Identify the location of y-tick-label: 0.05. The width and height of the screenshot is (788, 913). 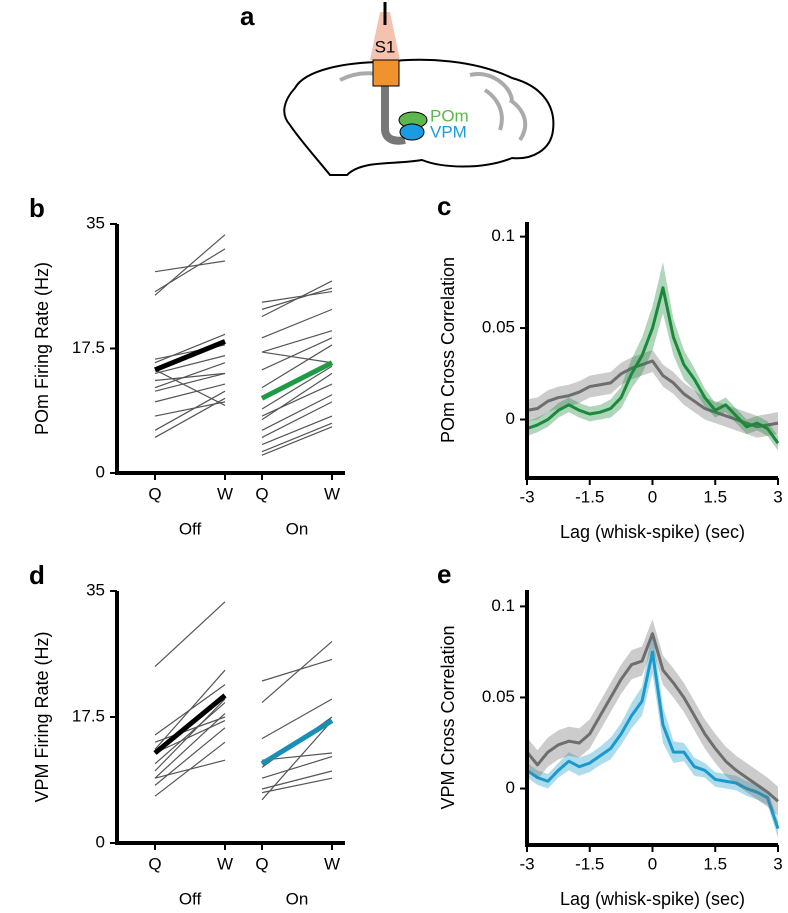
(498, 696).